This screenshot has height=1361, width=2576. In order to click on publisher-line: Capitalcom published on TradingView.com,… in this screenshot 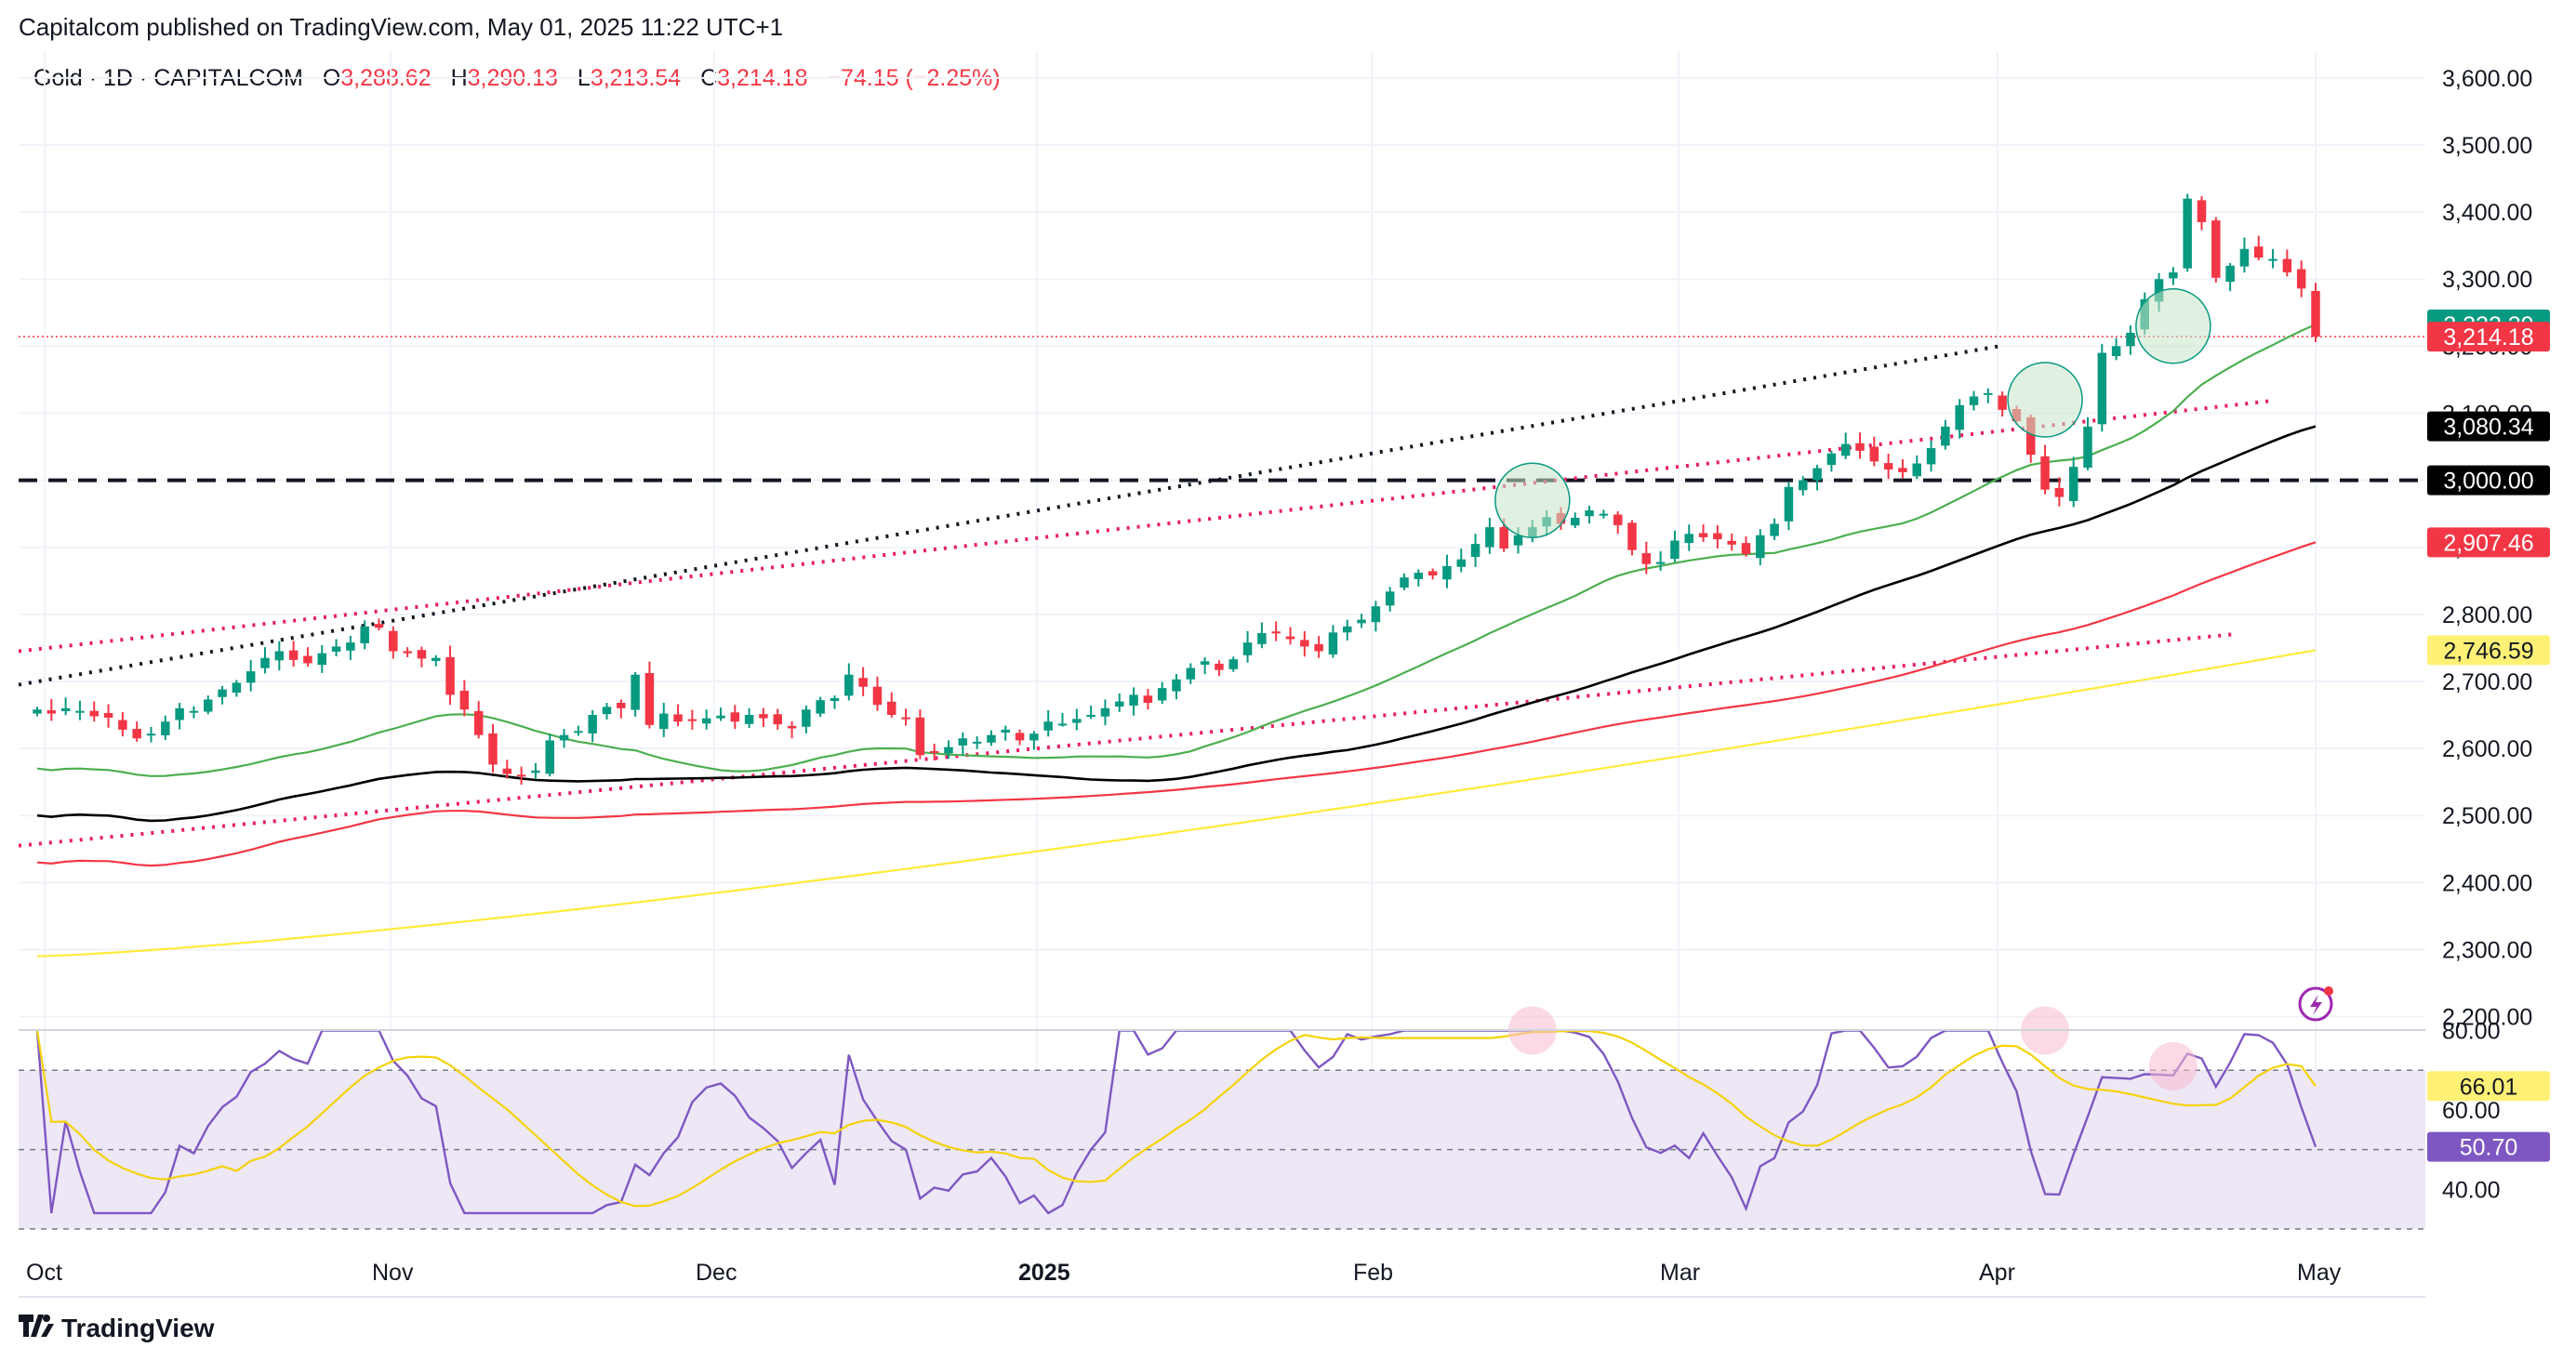, I will do `click(401, 27)`.